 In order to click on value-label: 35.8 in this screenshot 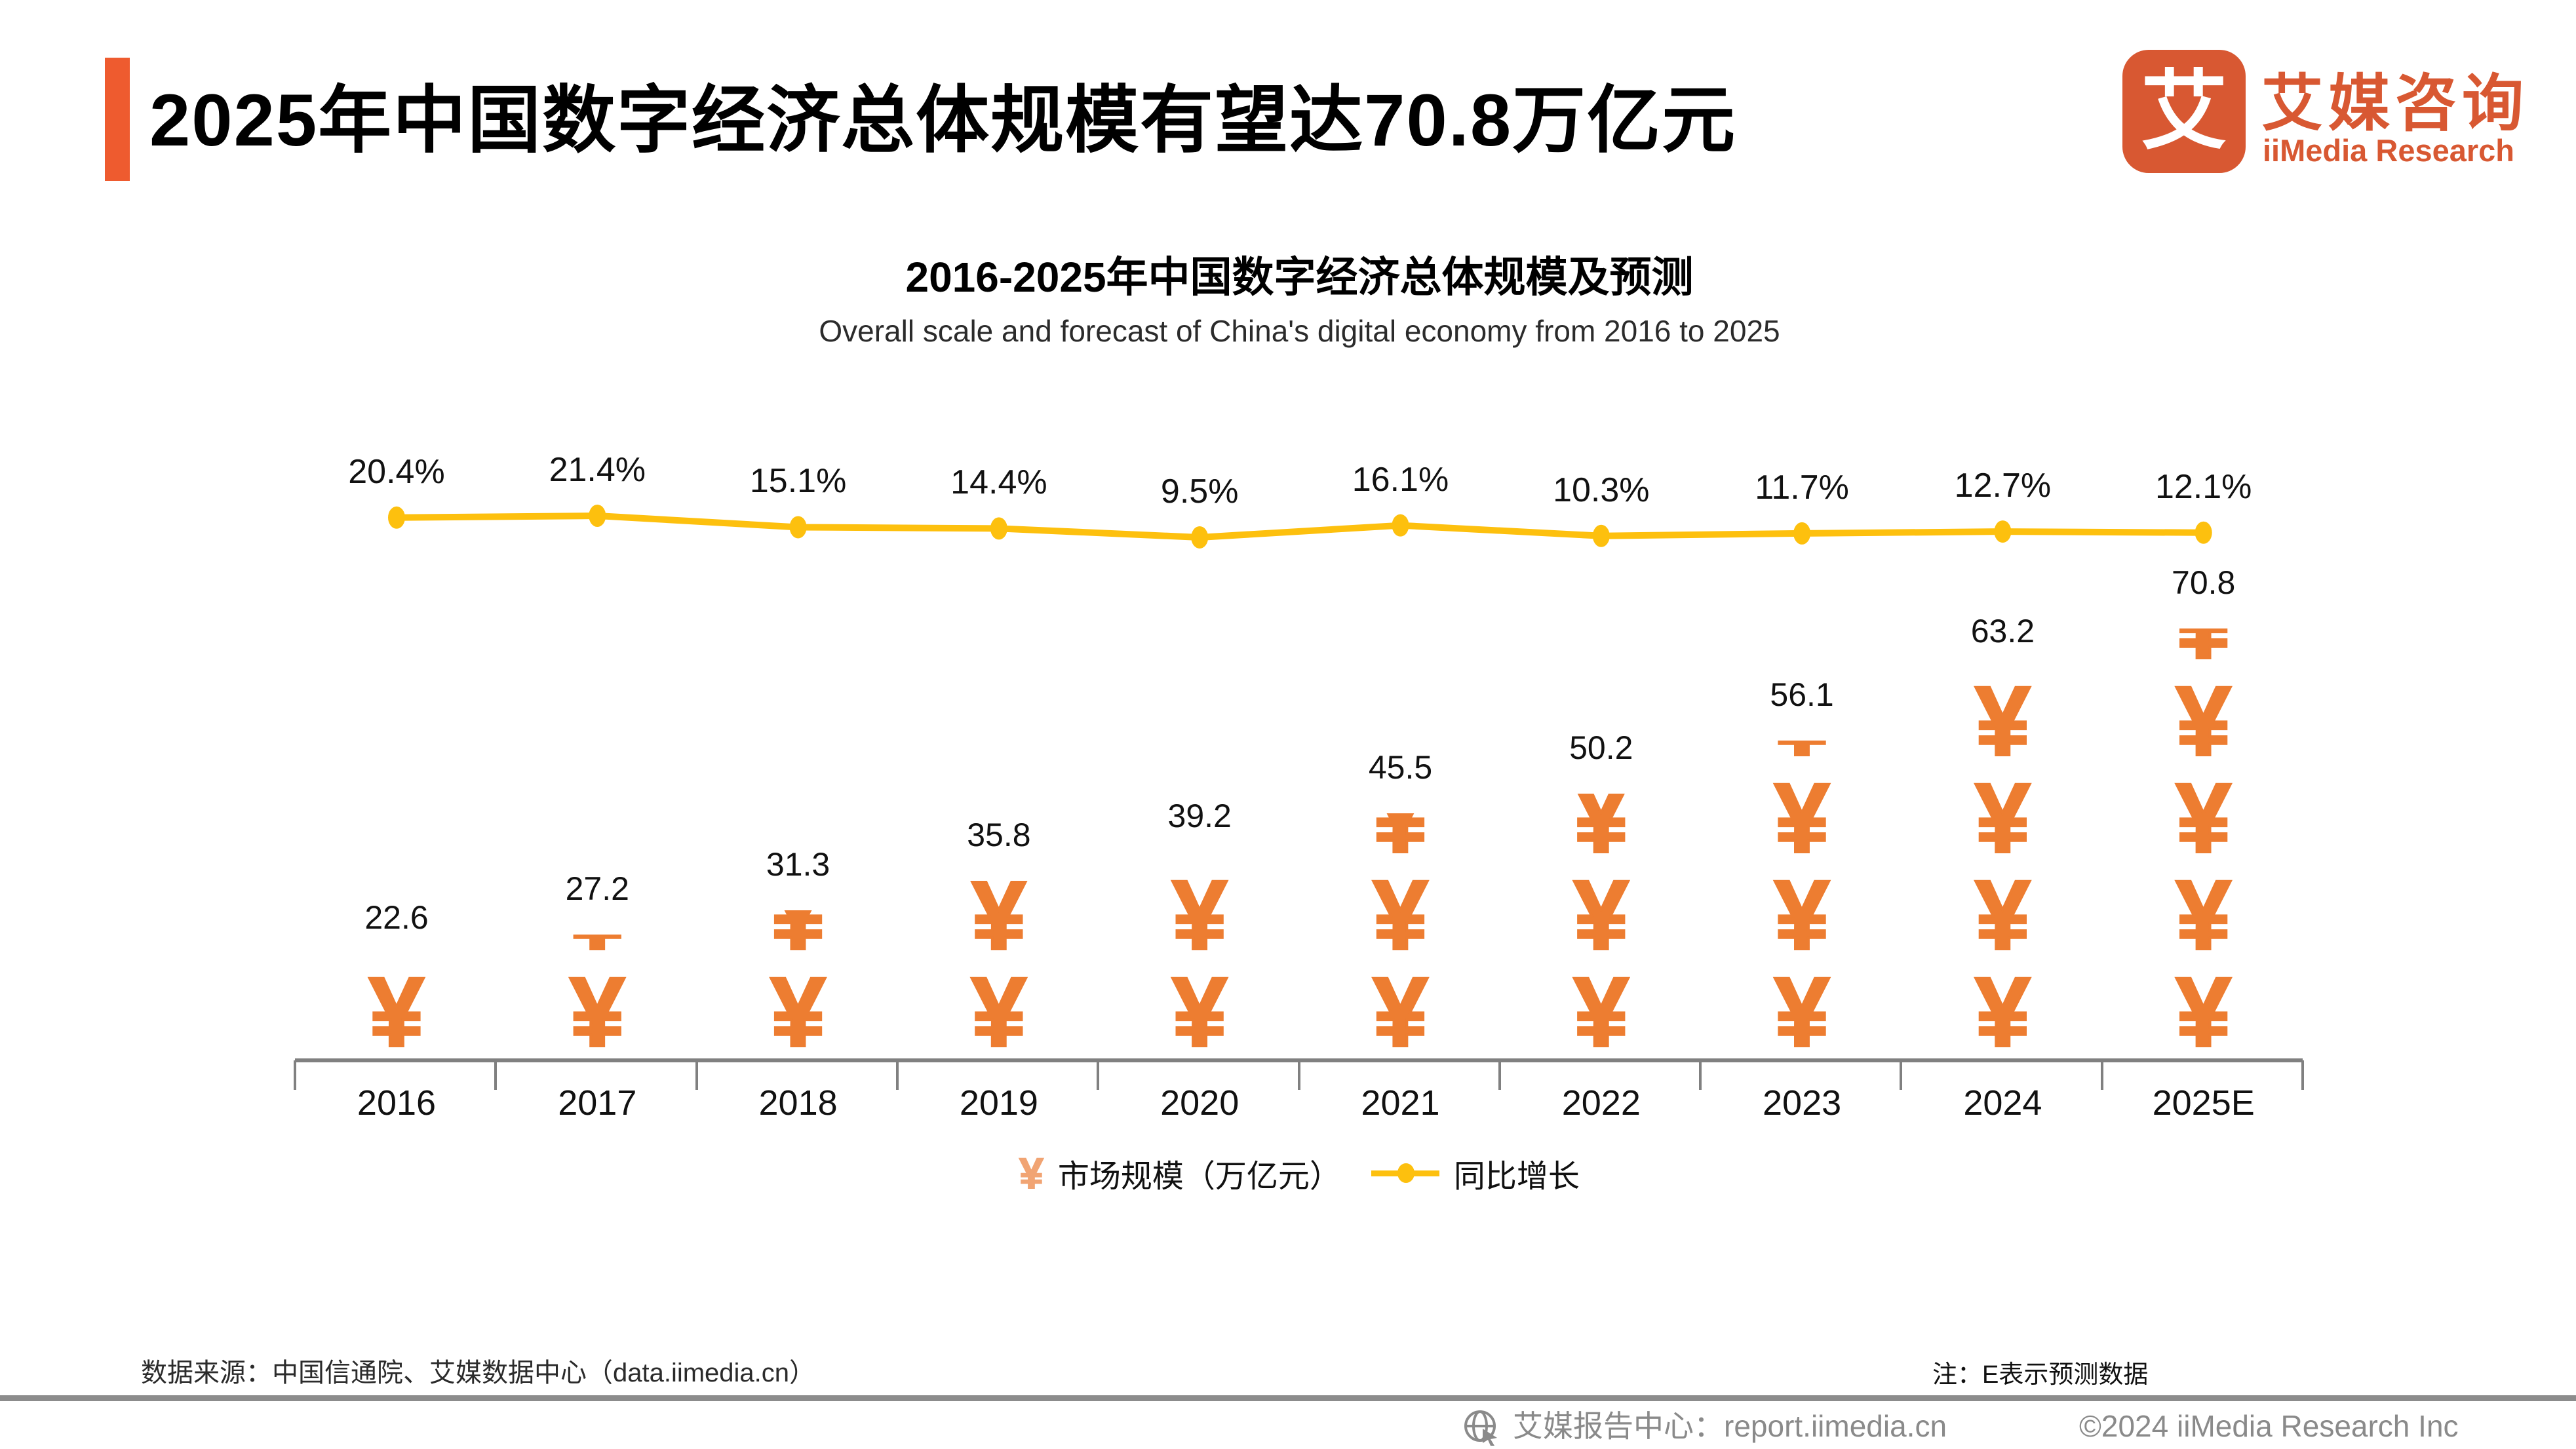, I will do `click(999, 835)`.